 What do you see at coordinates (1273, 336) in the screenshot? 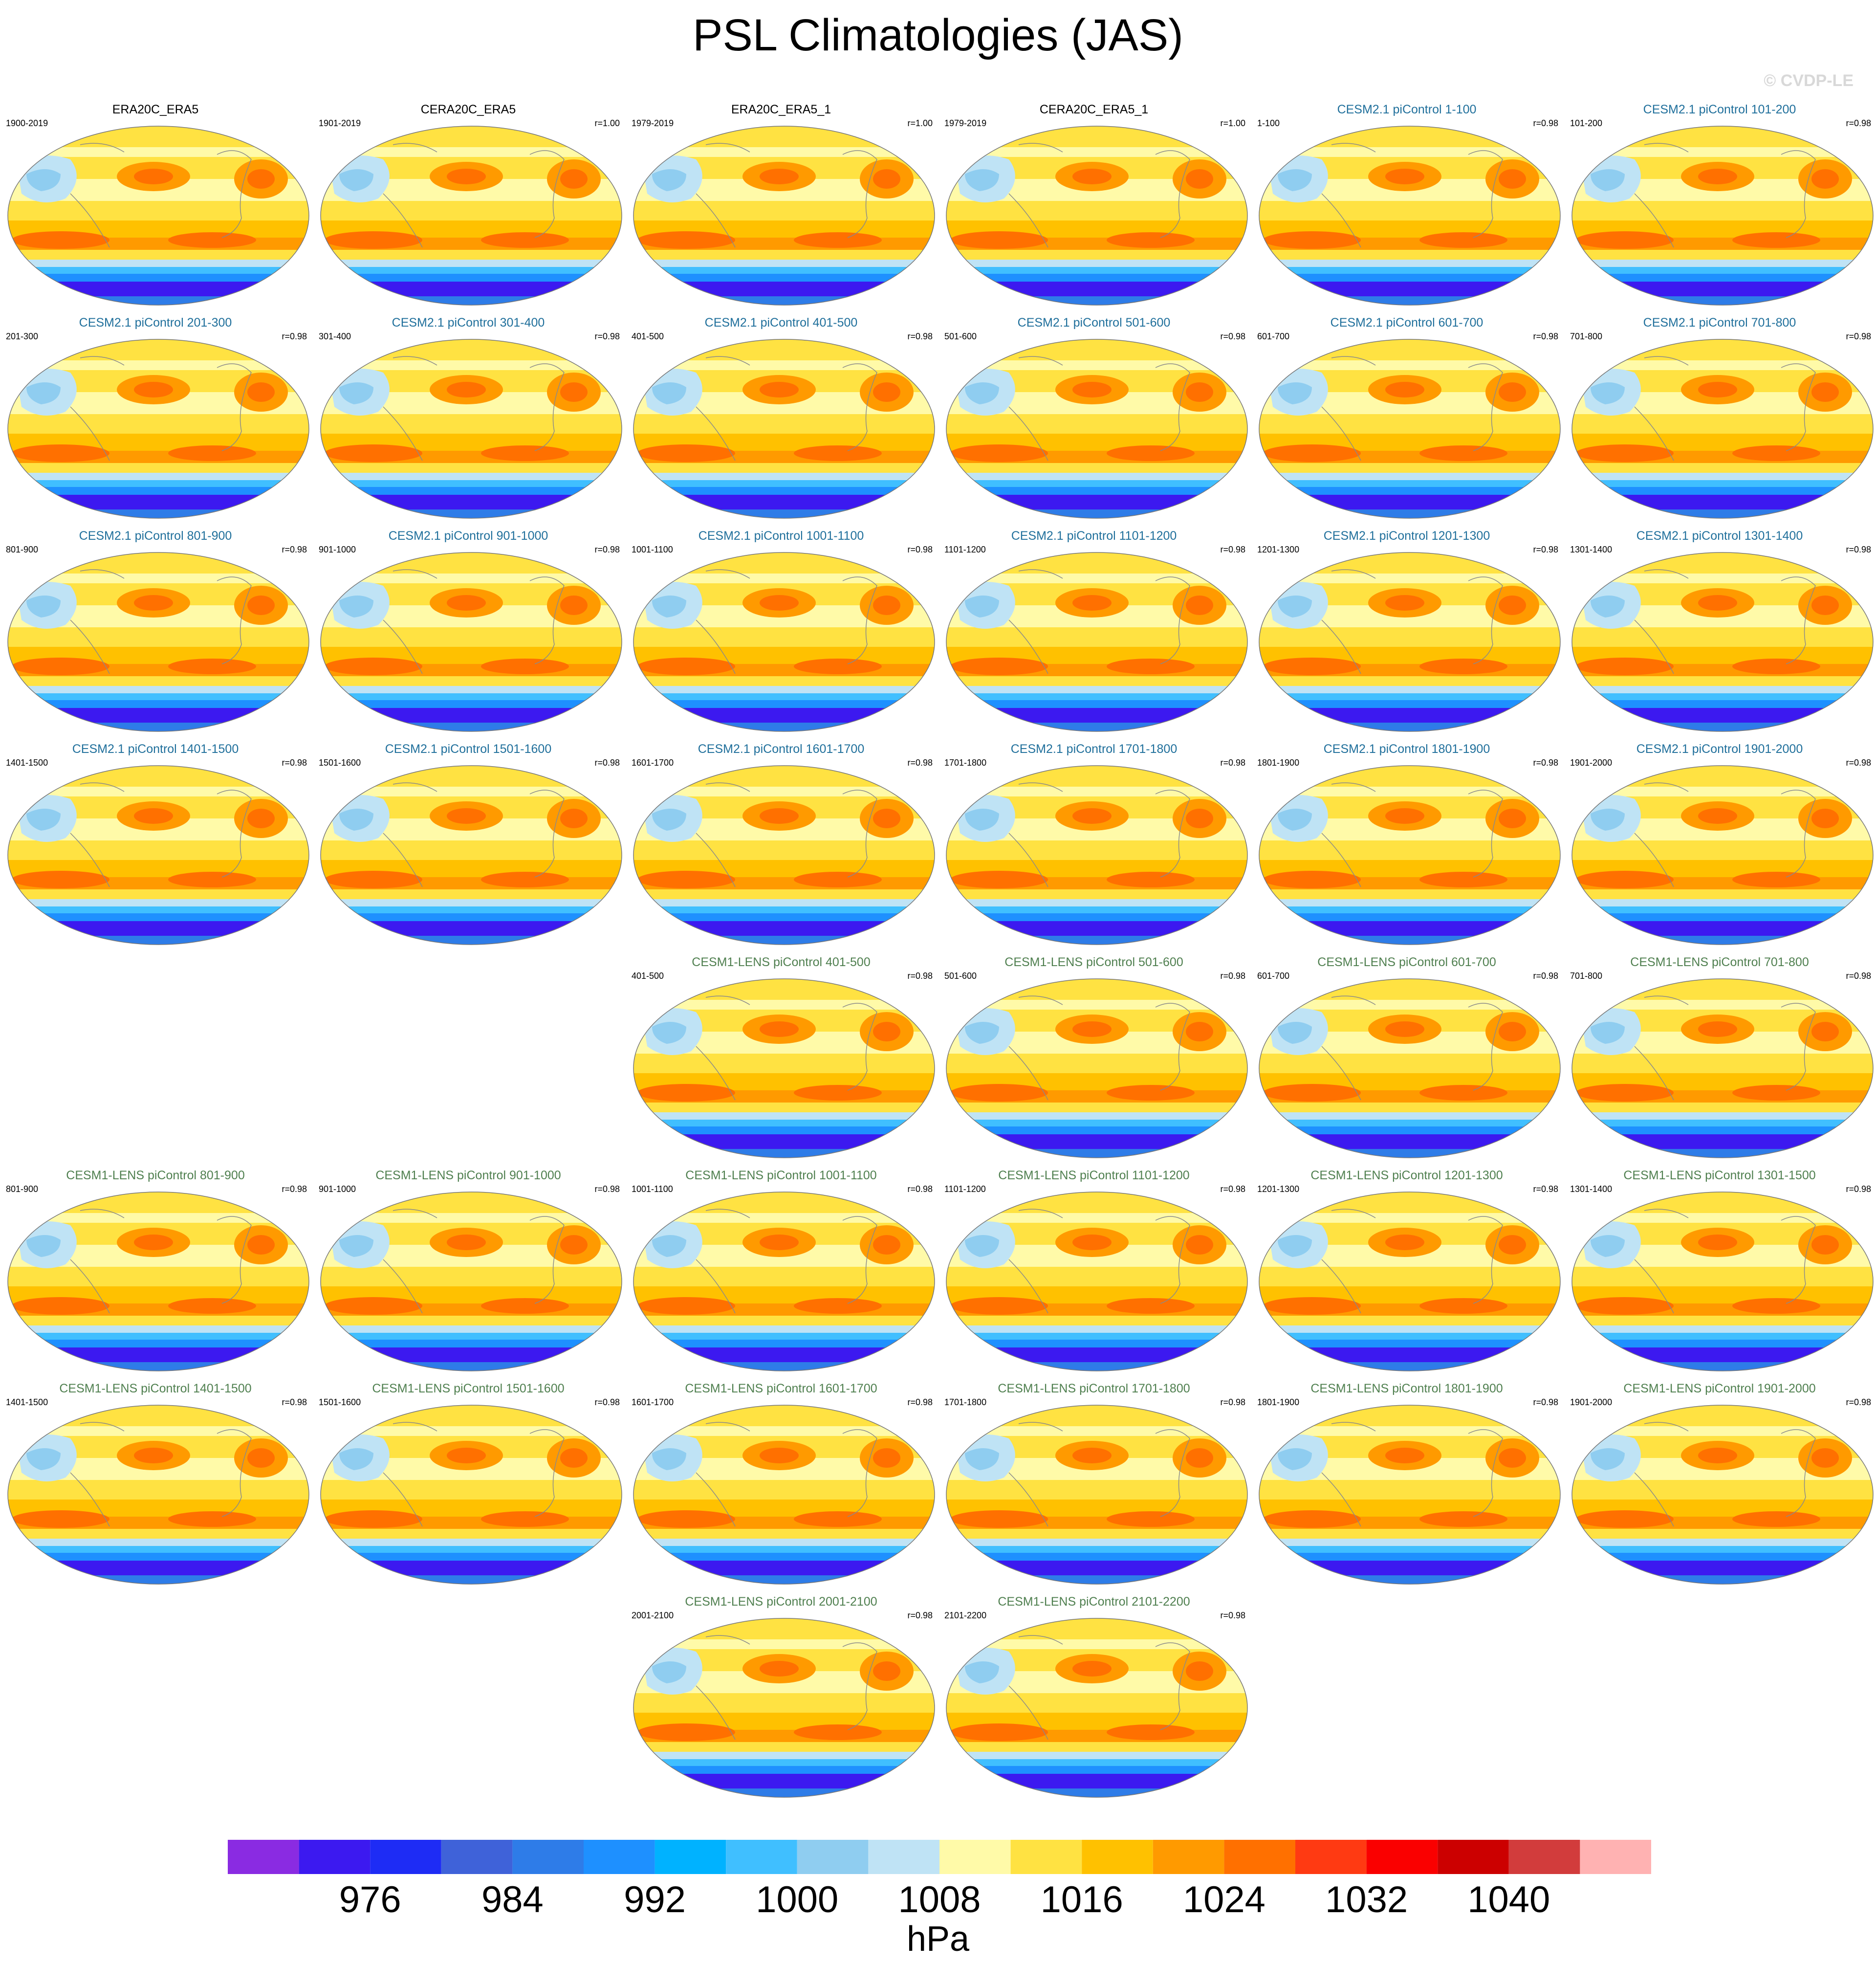
I see `panel-years: 601-700` at bounding box center [1273, 336].